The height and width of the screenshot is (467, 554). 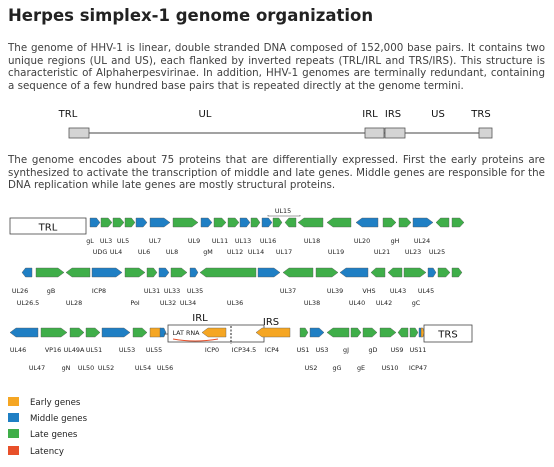 What do you see at coordinates (55, 403) in the screenshot?
I see `legend-label-early: Early genes` at bounding box center [55, 403].